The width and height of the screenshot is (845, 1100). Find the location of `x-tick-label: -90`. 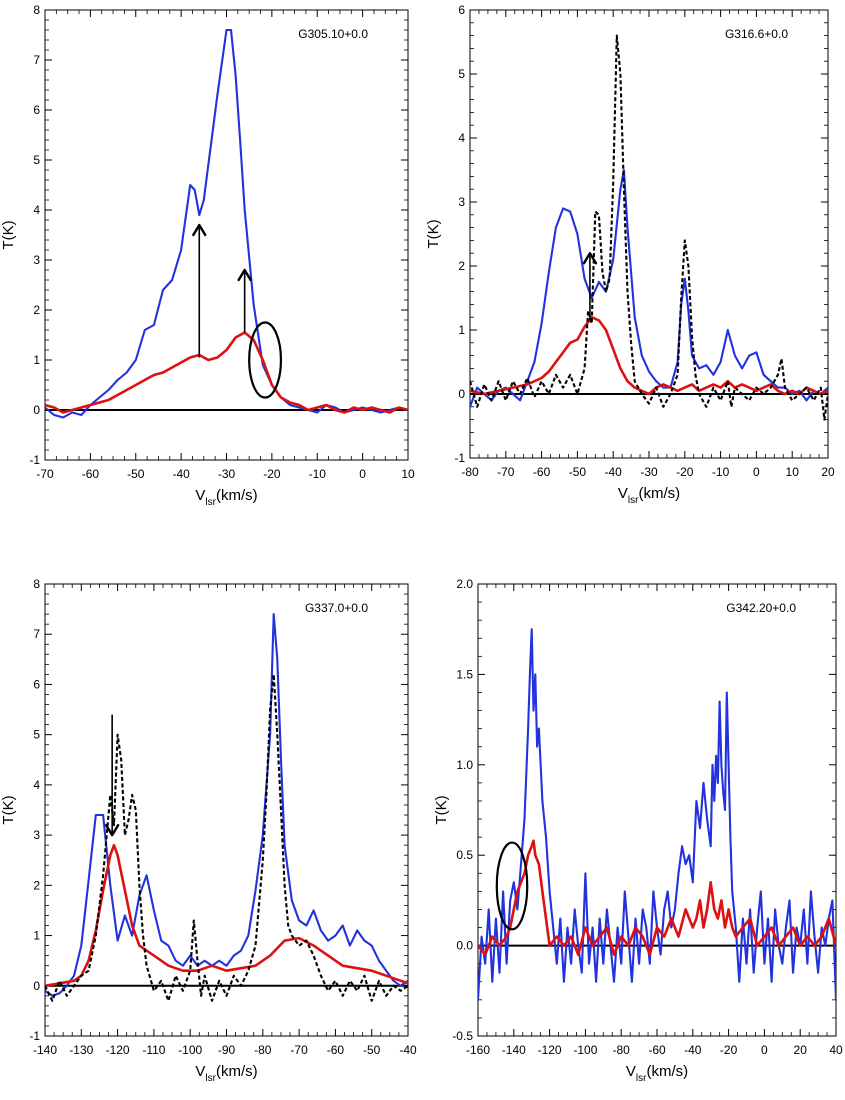

x-tick-label: -90 is located at coordinates (227, 1050).